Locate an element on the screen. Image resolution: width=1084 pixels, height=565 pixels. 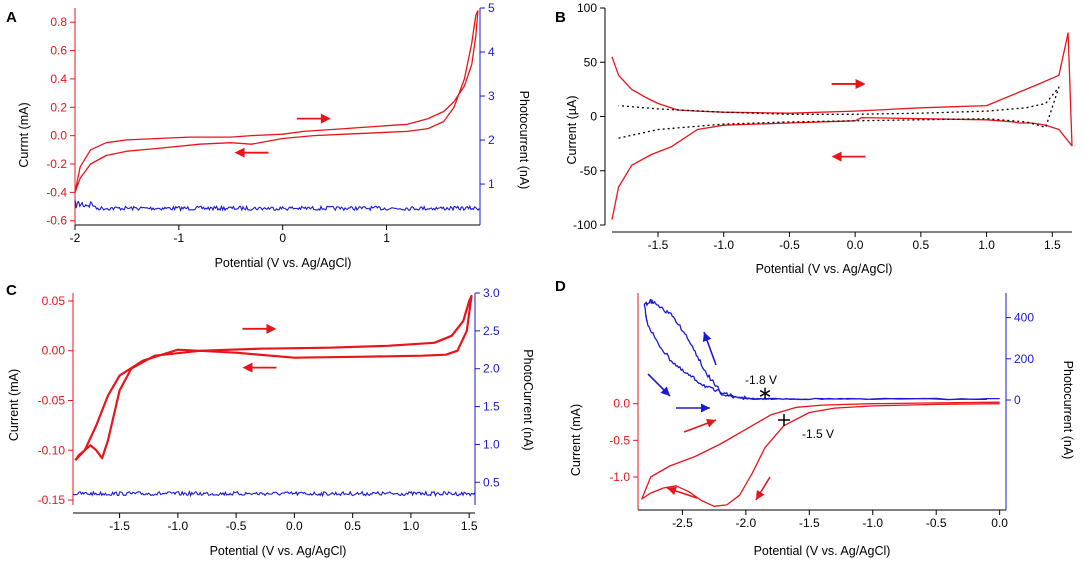
panel-d-xlabel: Potential (V vs. Ag/AgCl) is located at coordinates (822, 551).